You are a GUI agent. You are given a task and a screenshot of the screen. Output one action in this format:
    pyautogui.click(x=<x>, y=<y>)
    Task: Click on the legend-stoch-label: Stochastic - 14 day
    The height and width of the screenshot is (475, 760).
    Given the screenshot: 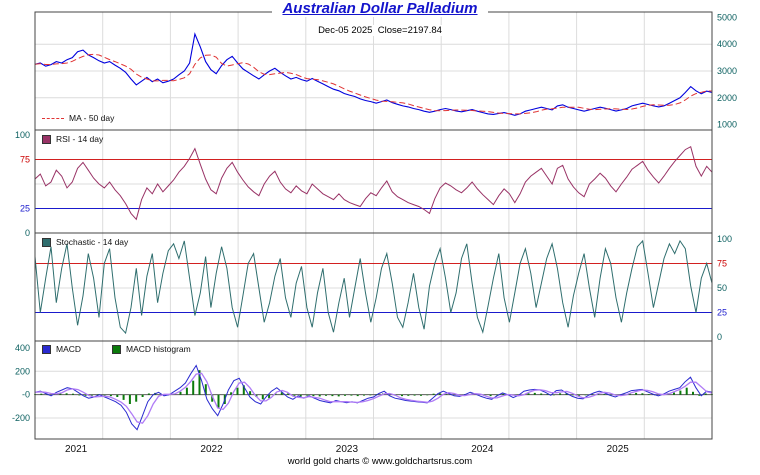 What is the action you would take?
    pyautogui.click(x=92, y=242)
    